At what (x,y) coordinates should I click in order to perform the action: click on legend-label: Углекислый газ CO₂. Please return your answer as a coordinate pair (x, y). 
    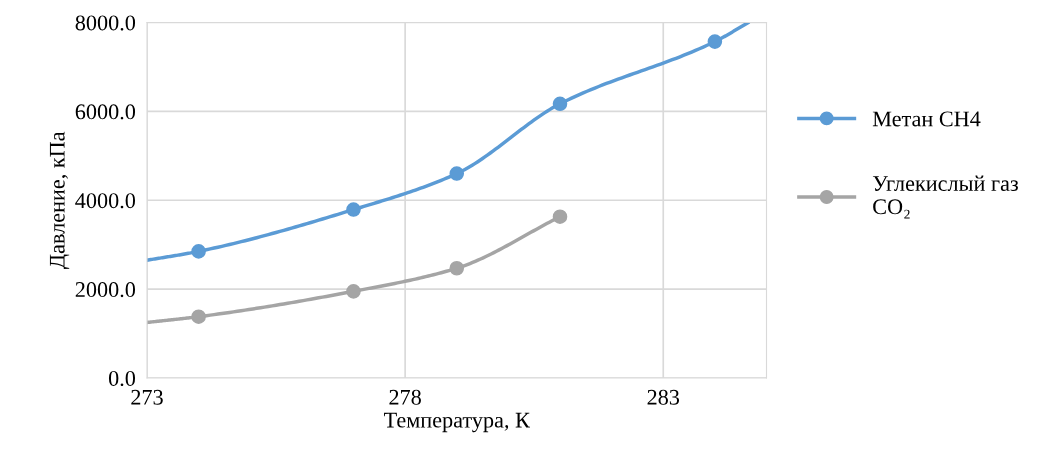
    Looking at the image, I should click on (945, 197).